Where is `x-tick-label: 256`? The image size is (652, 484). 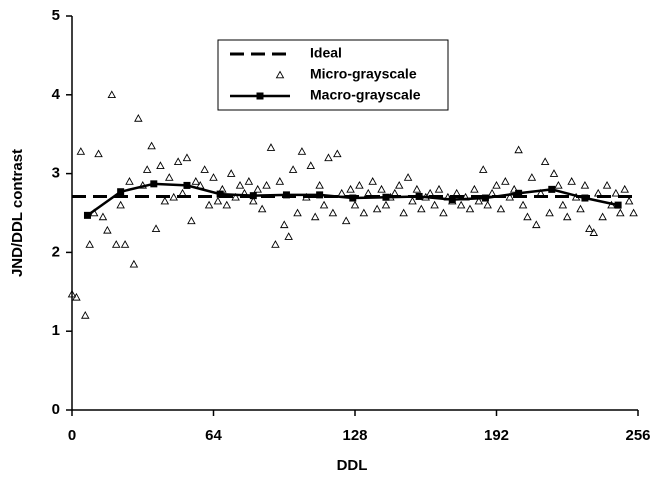 x-tick-label: 256 is located at coordinates (637, 435).